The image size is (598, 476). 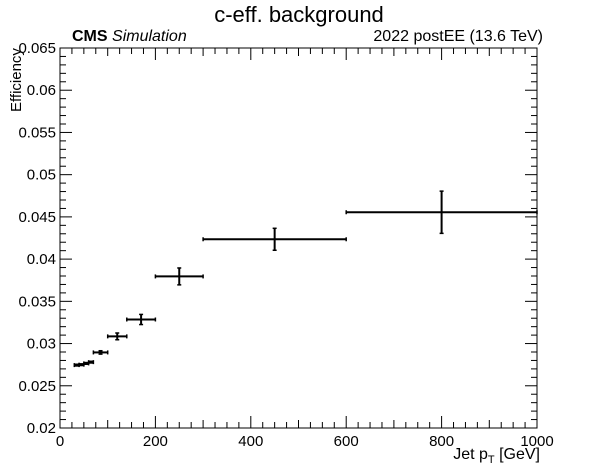 I want to click on y-tick-label: 0.06, so click(x=41, y=90).